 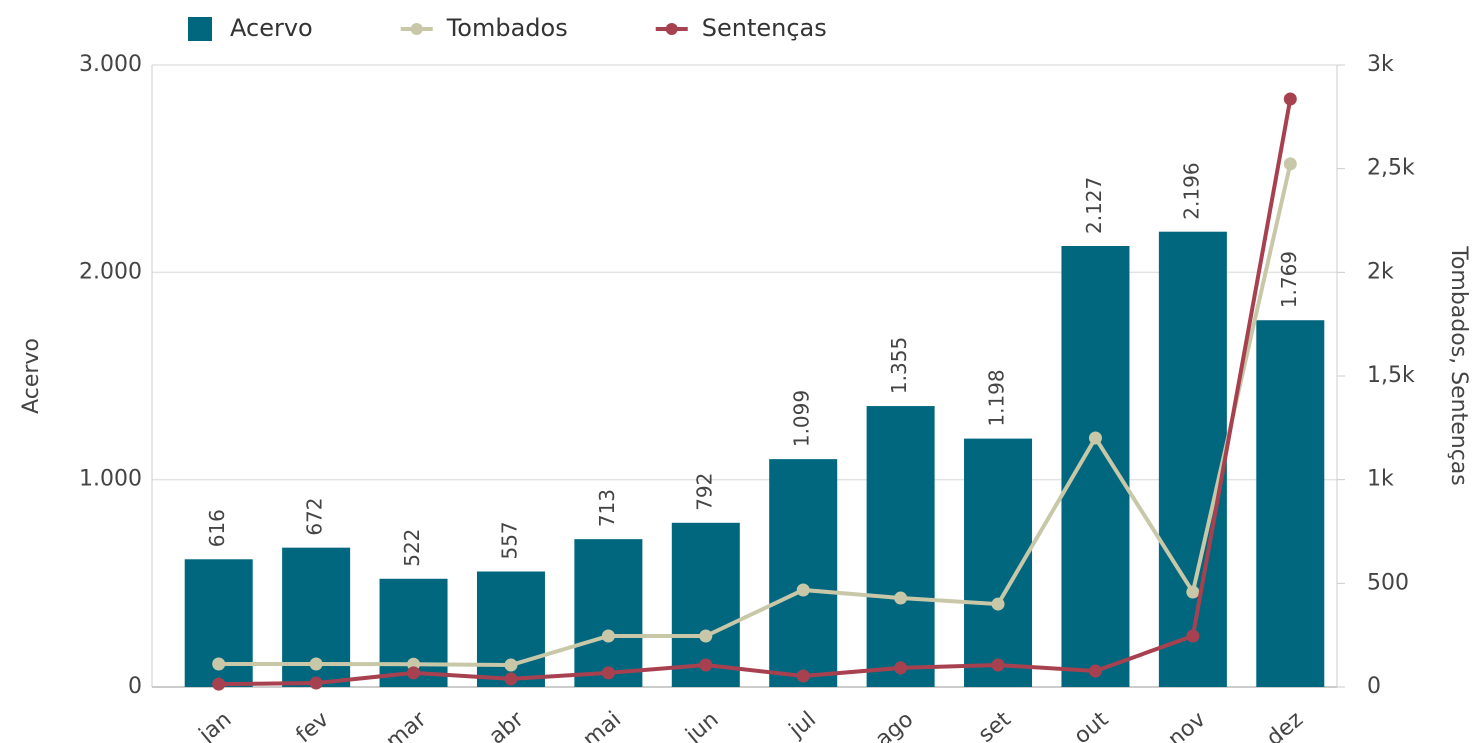 What do you see at coordinates (509, 540) in the screenshot?
I see `value-label: 557` at bounding box center [509, 540].